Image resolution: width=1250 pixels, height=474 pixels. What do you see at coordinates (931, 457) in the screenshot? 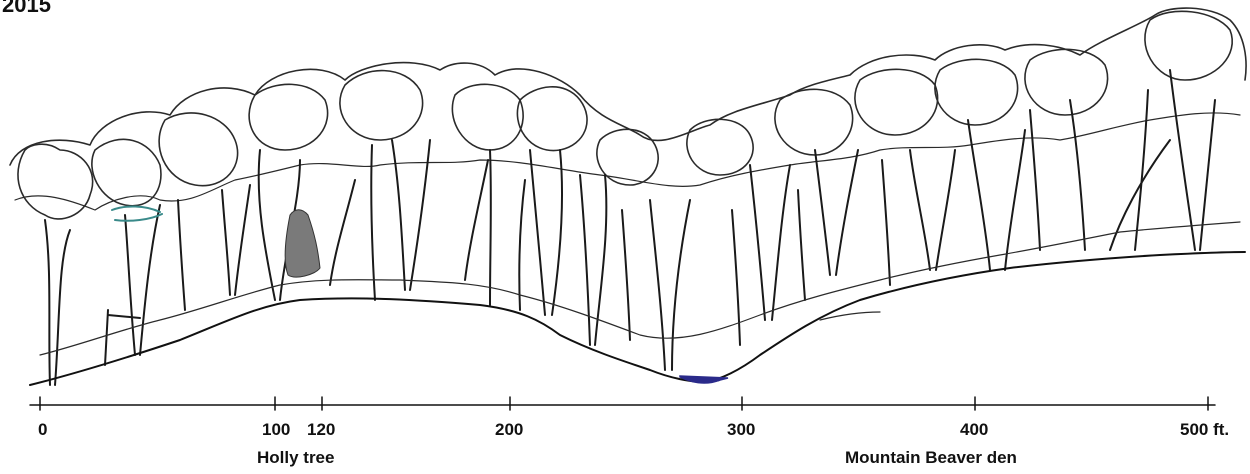
I see `landmark-mountain-beaver-den: Mountain Beaver den` at bounding box center [931, 457].